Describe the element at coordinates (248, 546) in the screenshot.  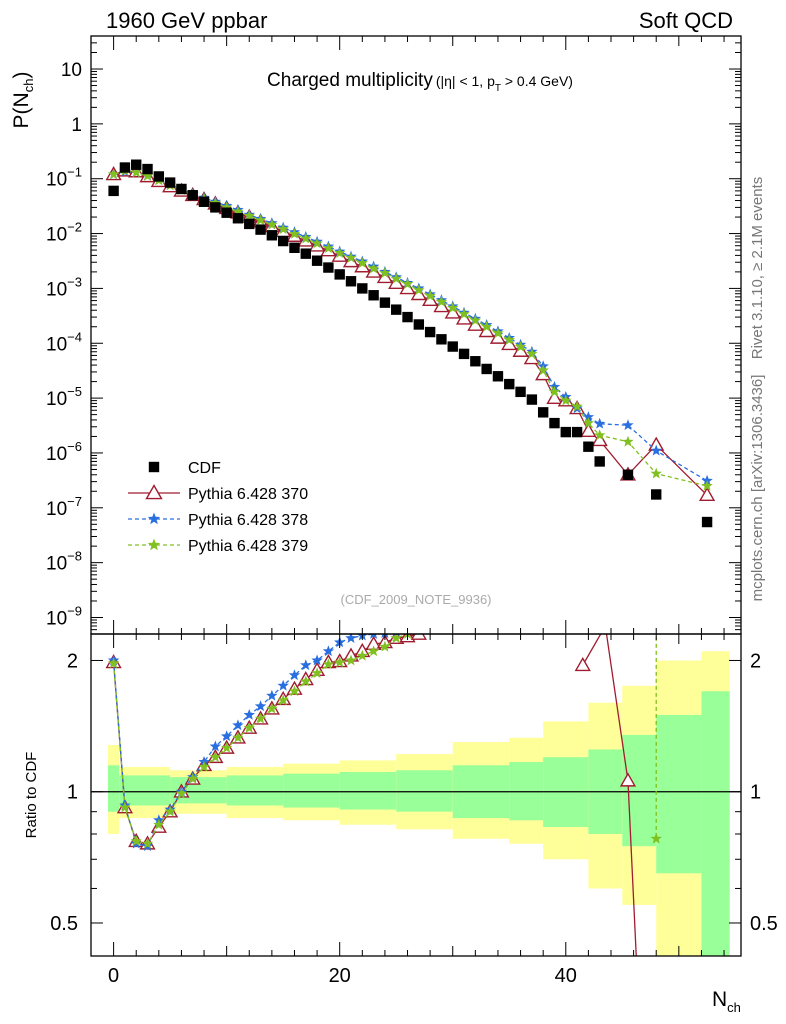
I see `legend-label: Pythia 6.428 379` at that location.